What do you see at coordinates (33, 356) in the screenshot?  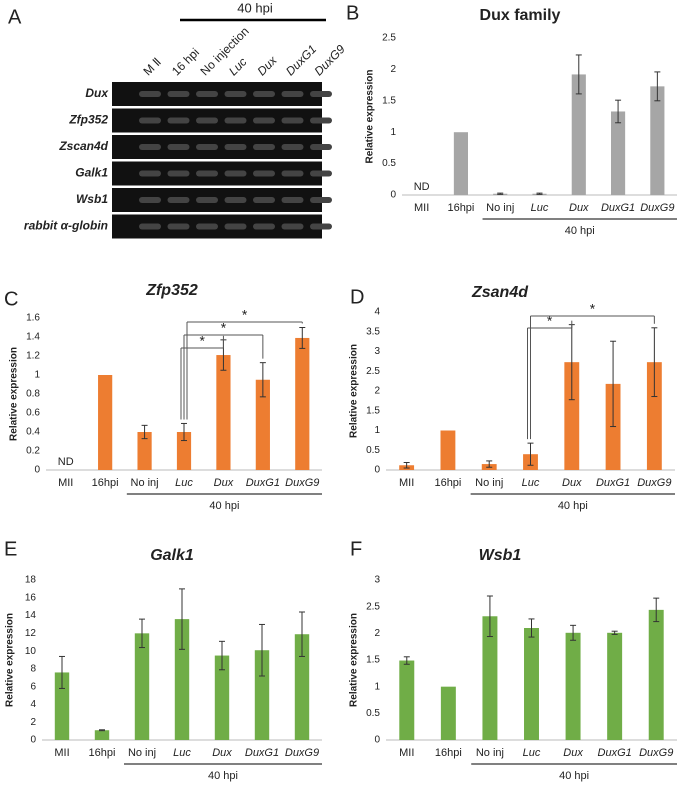 I see `y-tick-label: 1.2` at bounding box center [33, 356].